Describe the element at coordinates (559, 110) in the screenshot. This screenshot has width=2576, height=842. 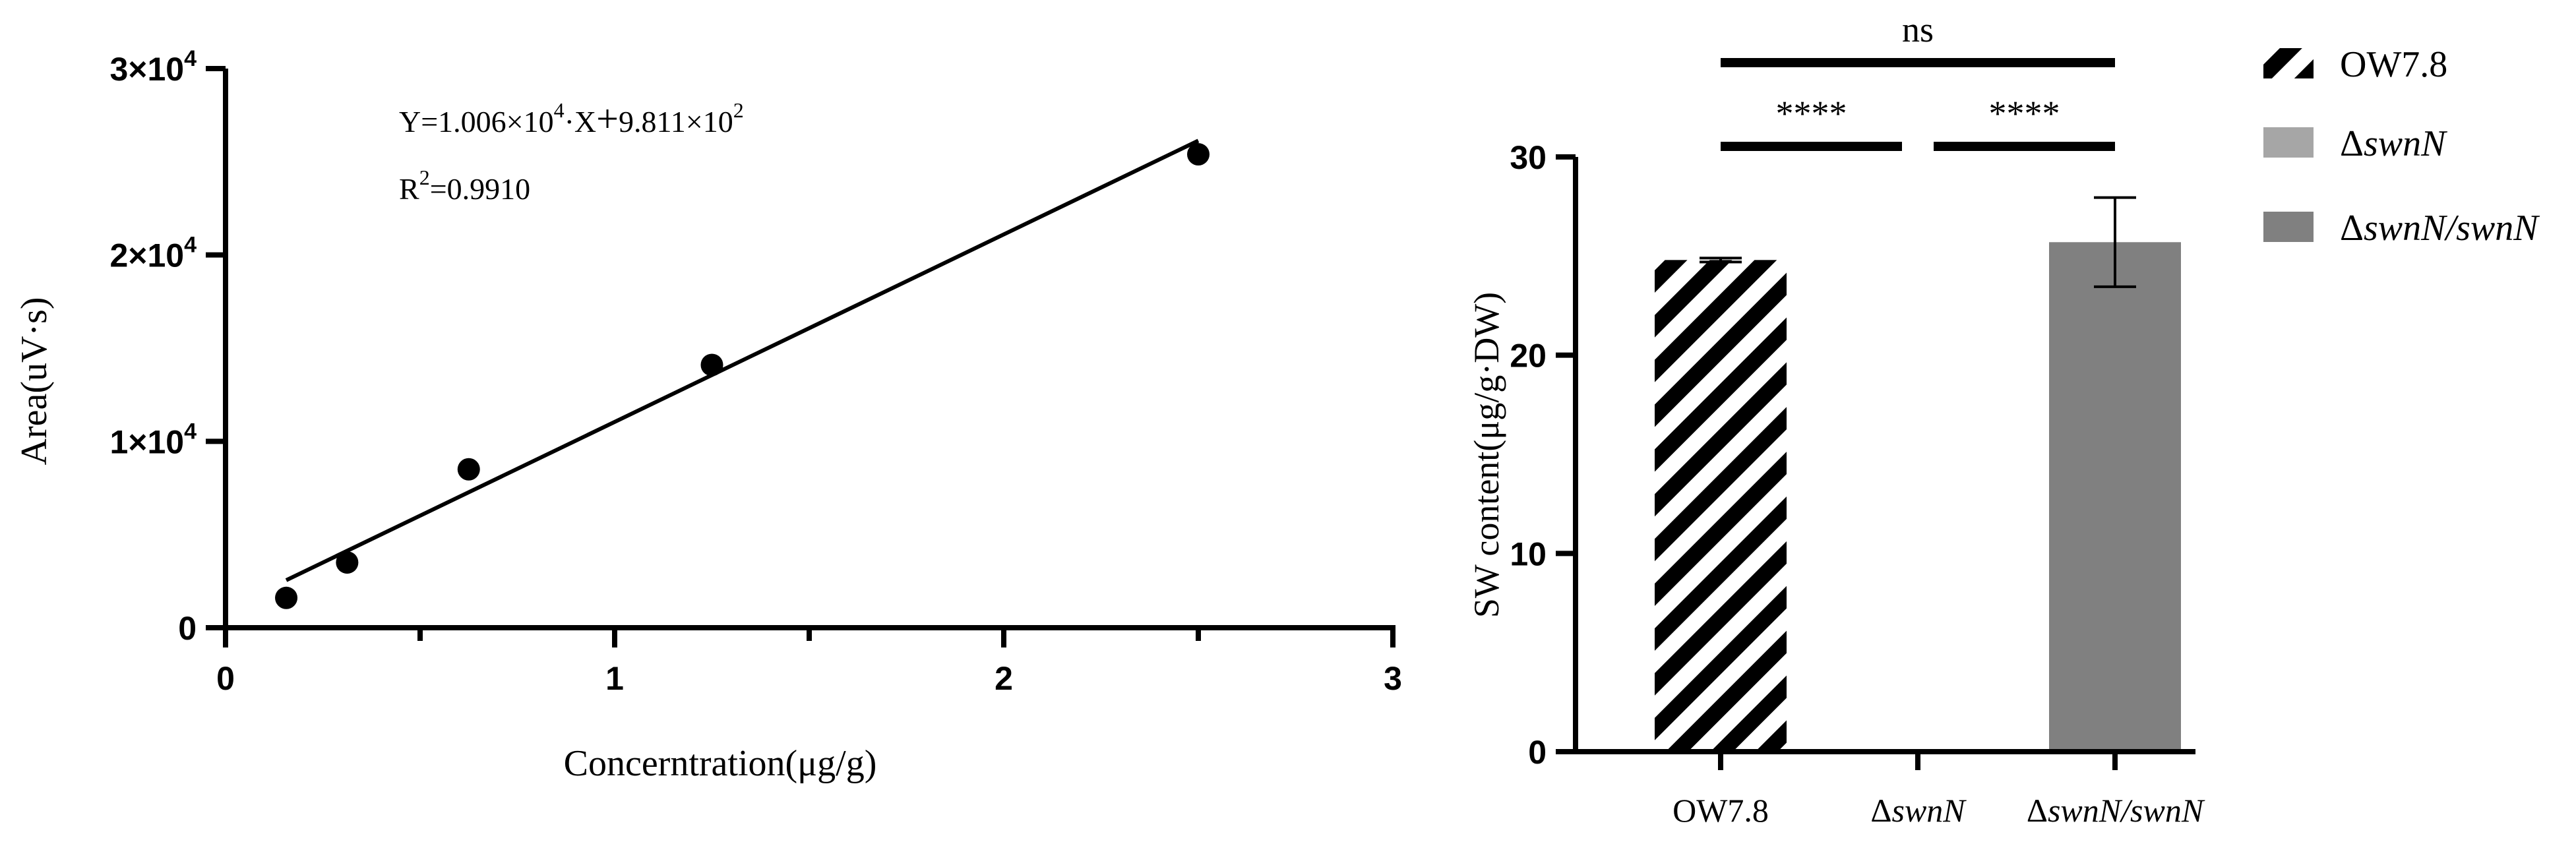
I see `equation-exponent-1: 4` at that location.